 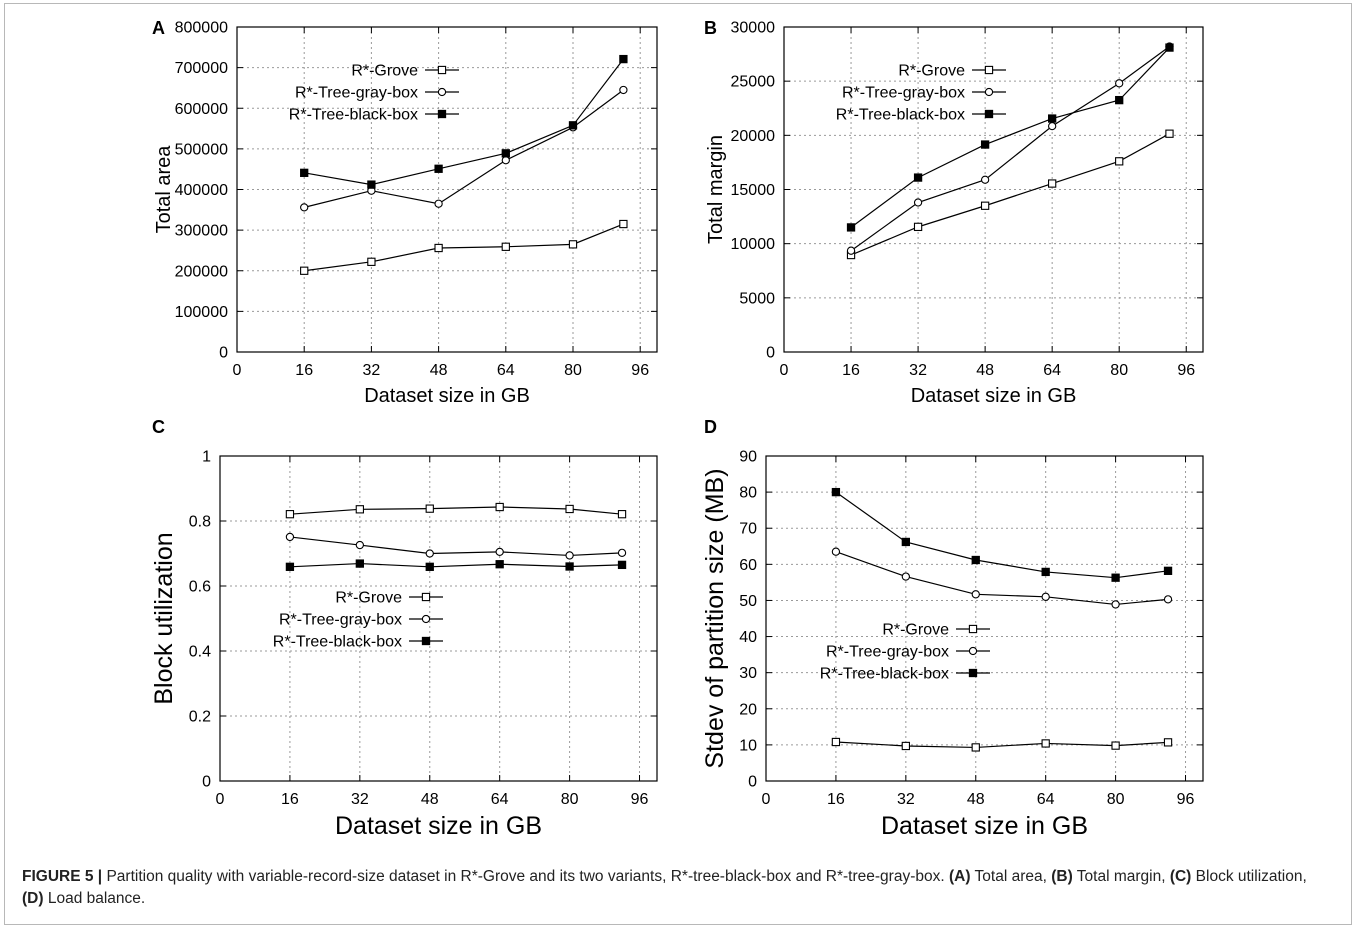 What do you see at coordinates (1121, 876) in the screenshot?
I see `caption-part-b: Total margin,` at bounding box center [1121, 876].